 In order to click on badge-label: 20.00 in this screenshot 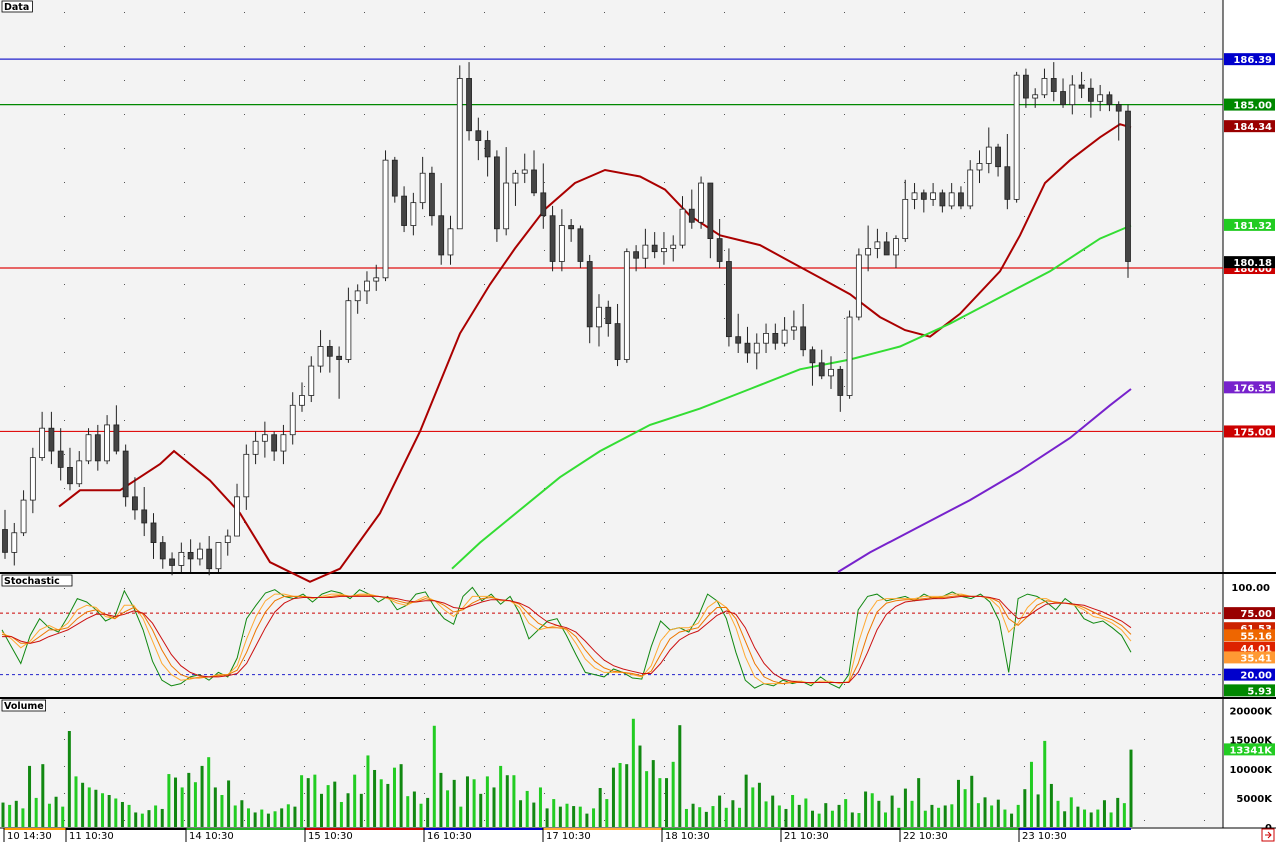, I will do `click(1256, 676)`.